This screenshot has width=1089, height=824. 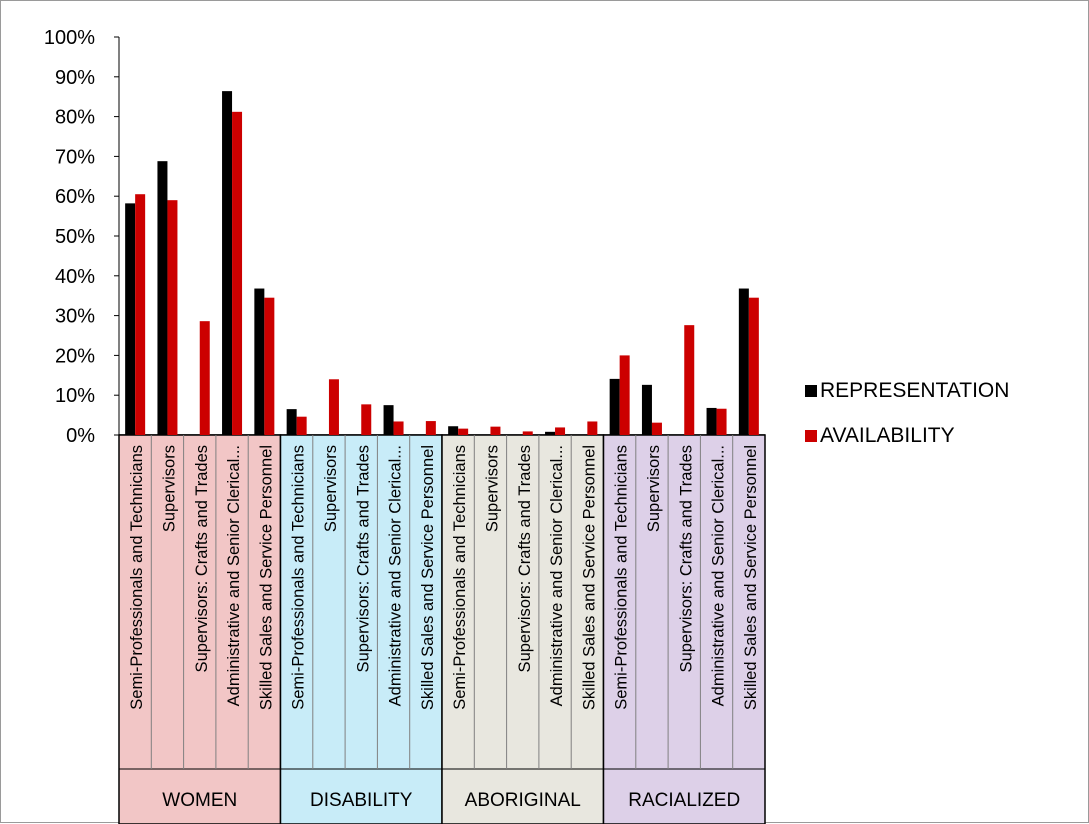 What do you see at coordinates (361, 800) in the screenshot?
I see `group-label: DISABILITY` at bounding box center [361, 800].